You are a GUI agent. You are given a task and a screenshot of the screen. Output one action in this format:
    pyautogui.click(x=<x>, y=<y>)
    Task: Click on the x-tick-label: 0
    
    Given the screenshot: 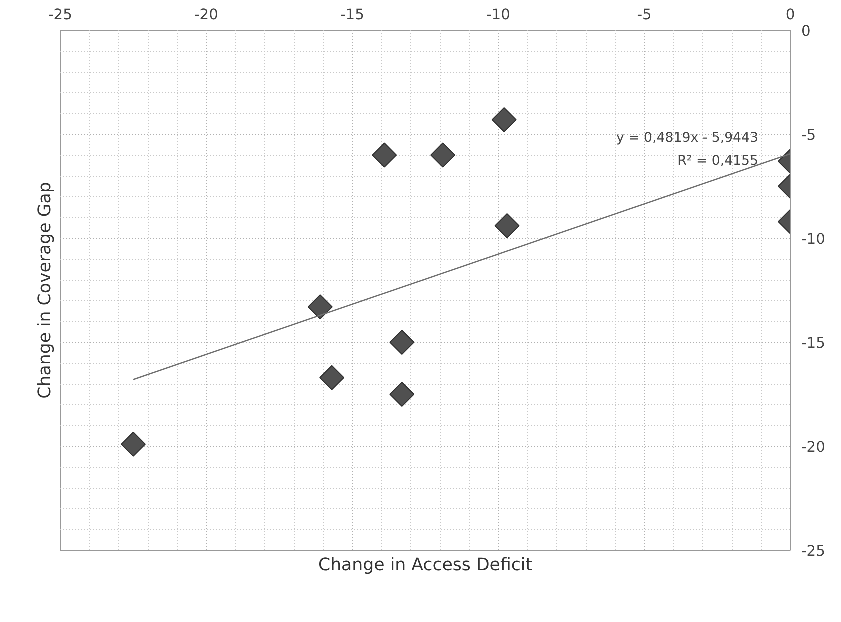 What is the action you would take?
    pyautogui.click(x=791, y=15)
    